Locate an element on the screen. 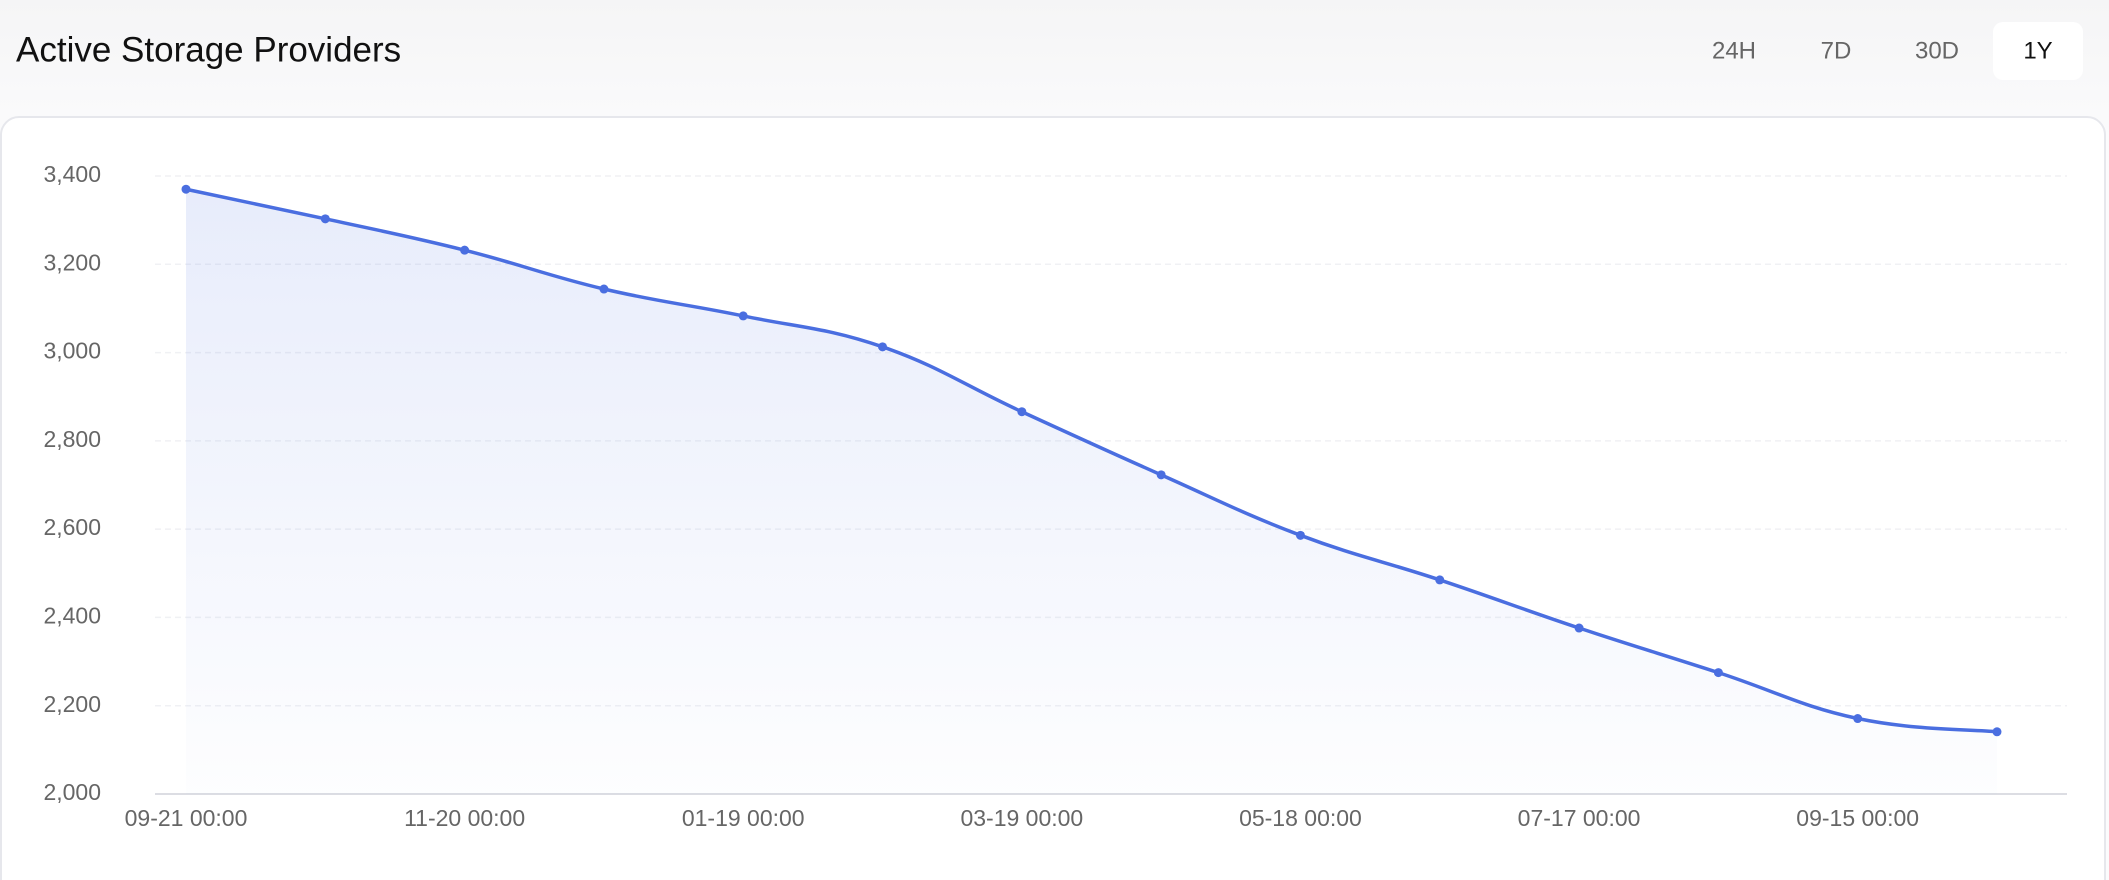 The width and height of the screenshot is (2109, 880). chart-title: Active Storage Providers is located at coordinates (208, 49).